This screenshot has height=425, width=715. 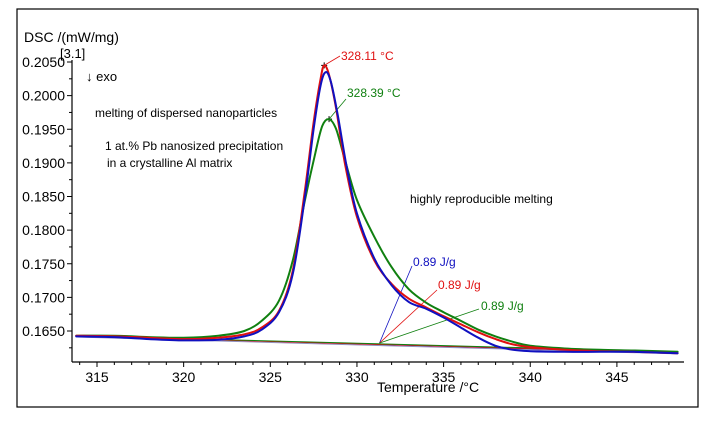 I want to click on y-tick-label: 0.2000, so click(x=43, y=96).